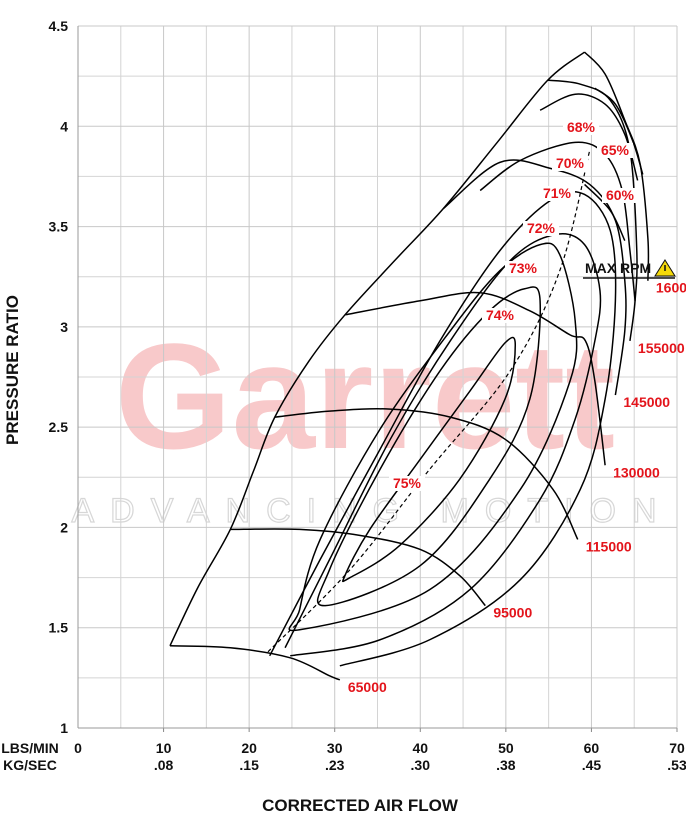 The image size is (686, 818). Describe the element at coordinates (335, 748) in the screenshot. I see `x-tick-label: 30` at that location.